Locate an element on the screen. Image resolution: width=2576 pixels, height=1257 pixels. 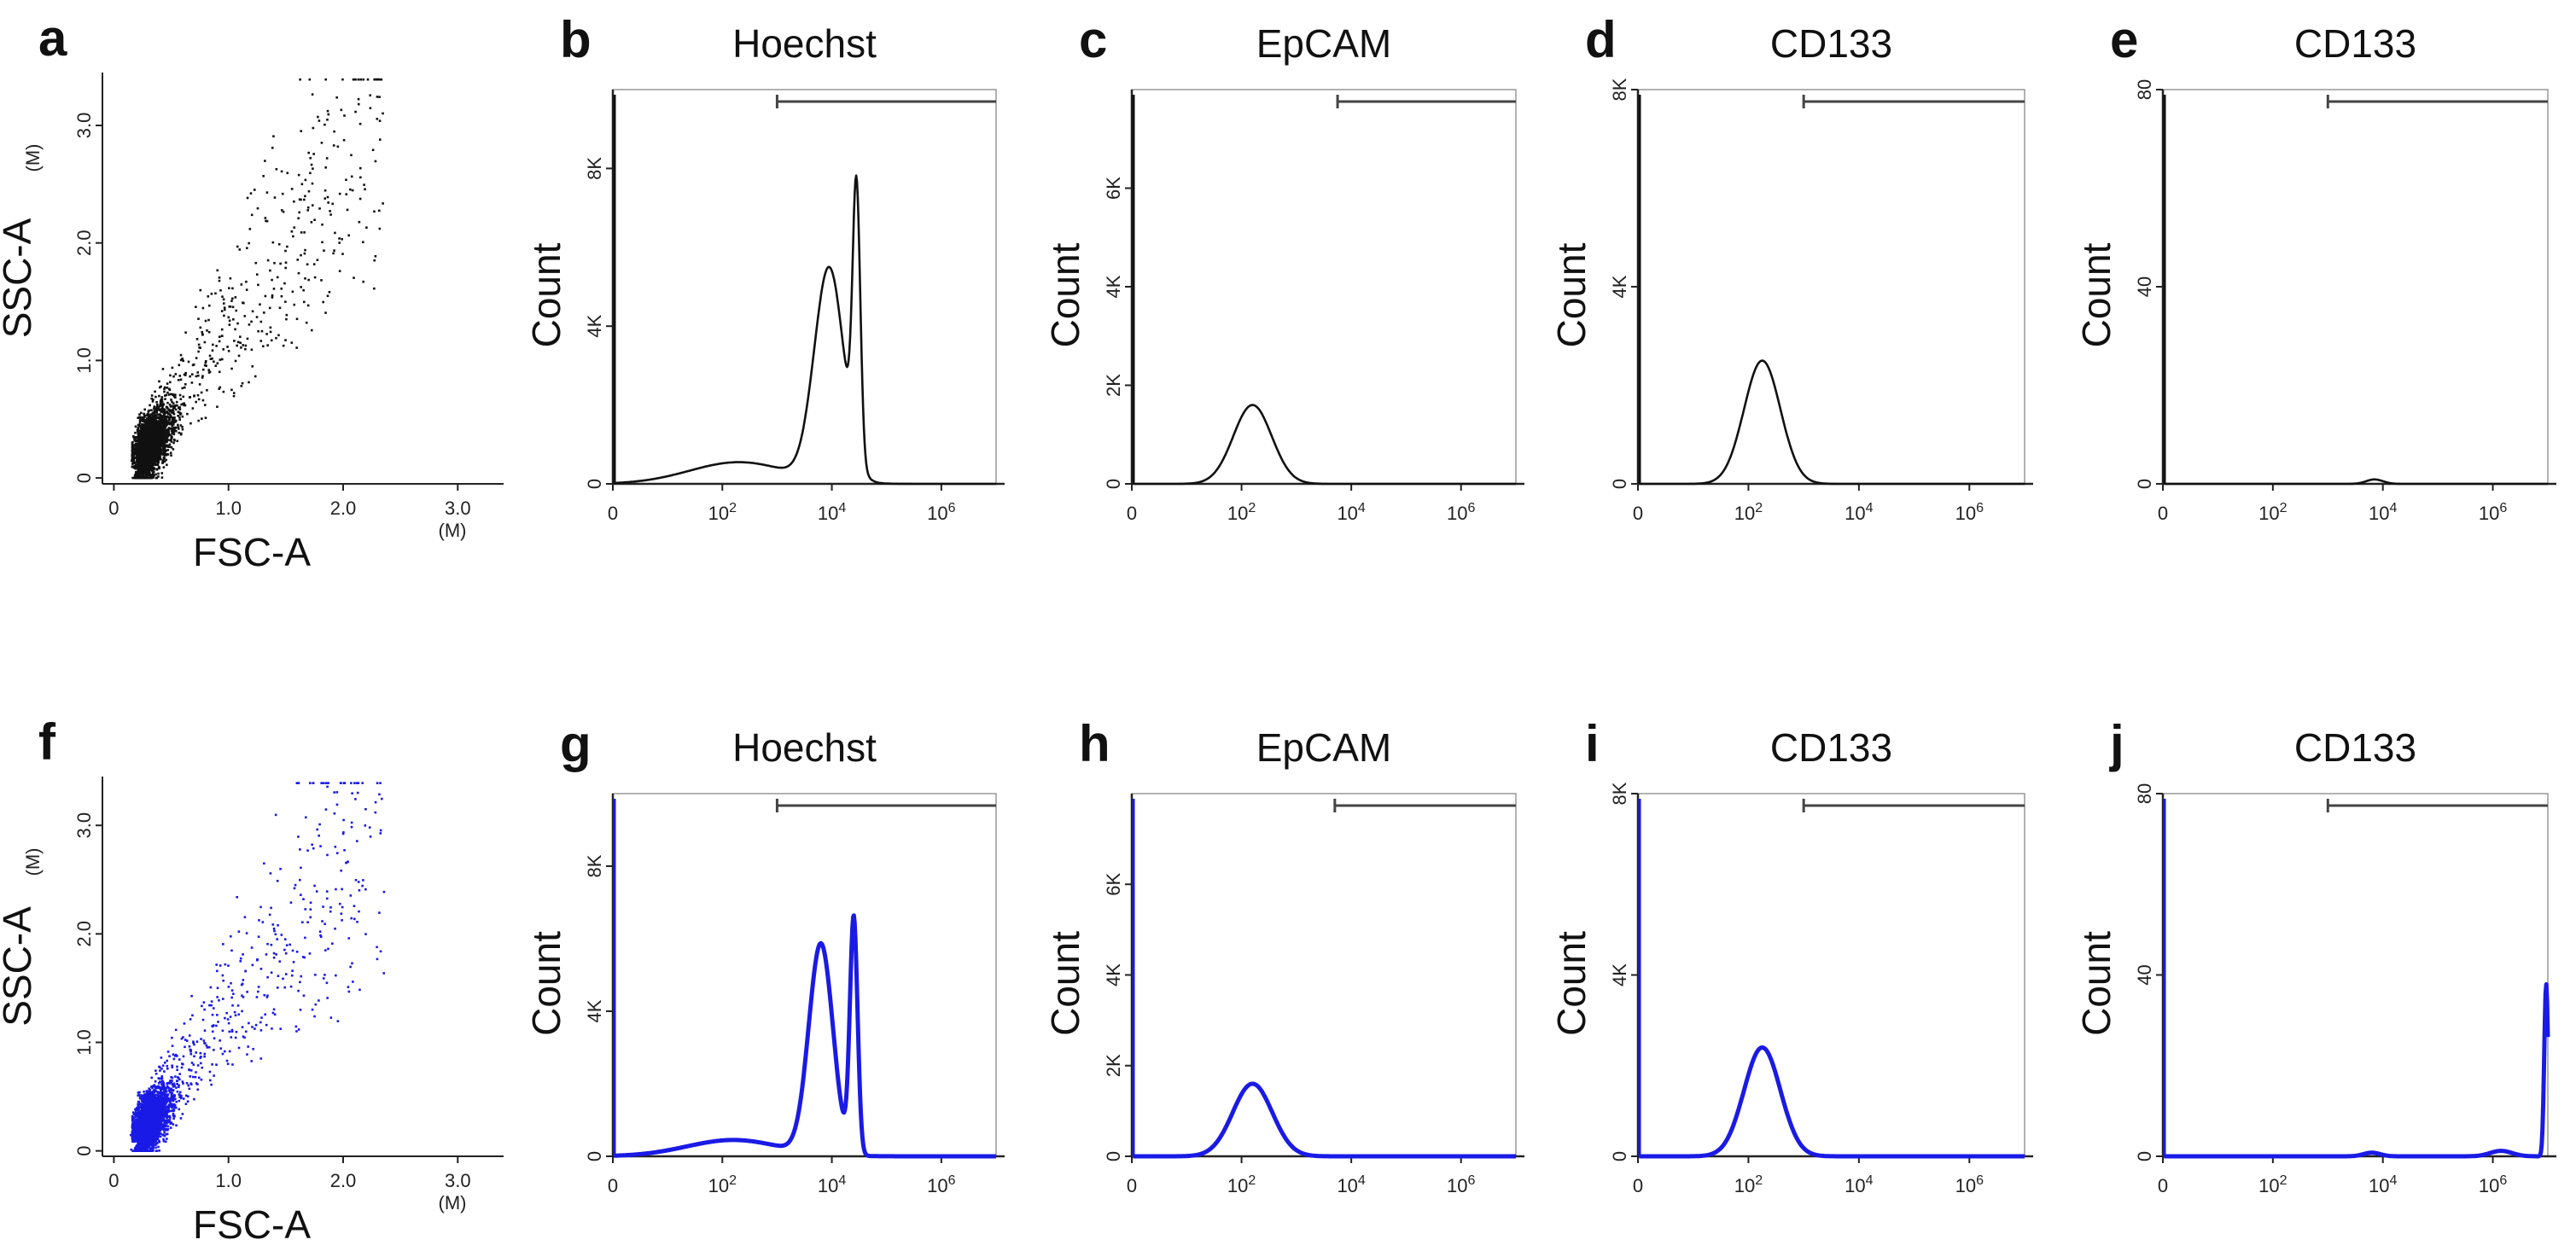
tick-base: 10 is located at coordinates (1237, 513).